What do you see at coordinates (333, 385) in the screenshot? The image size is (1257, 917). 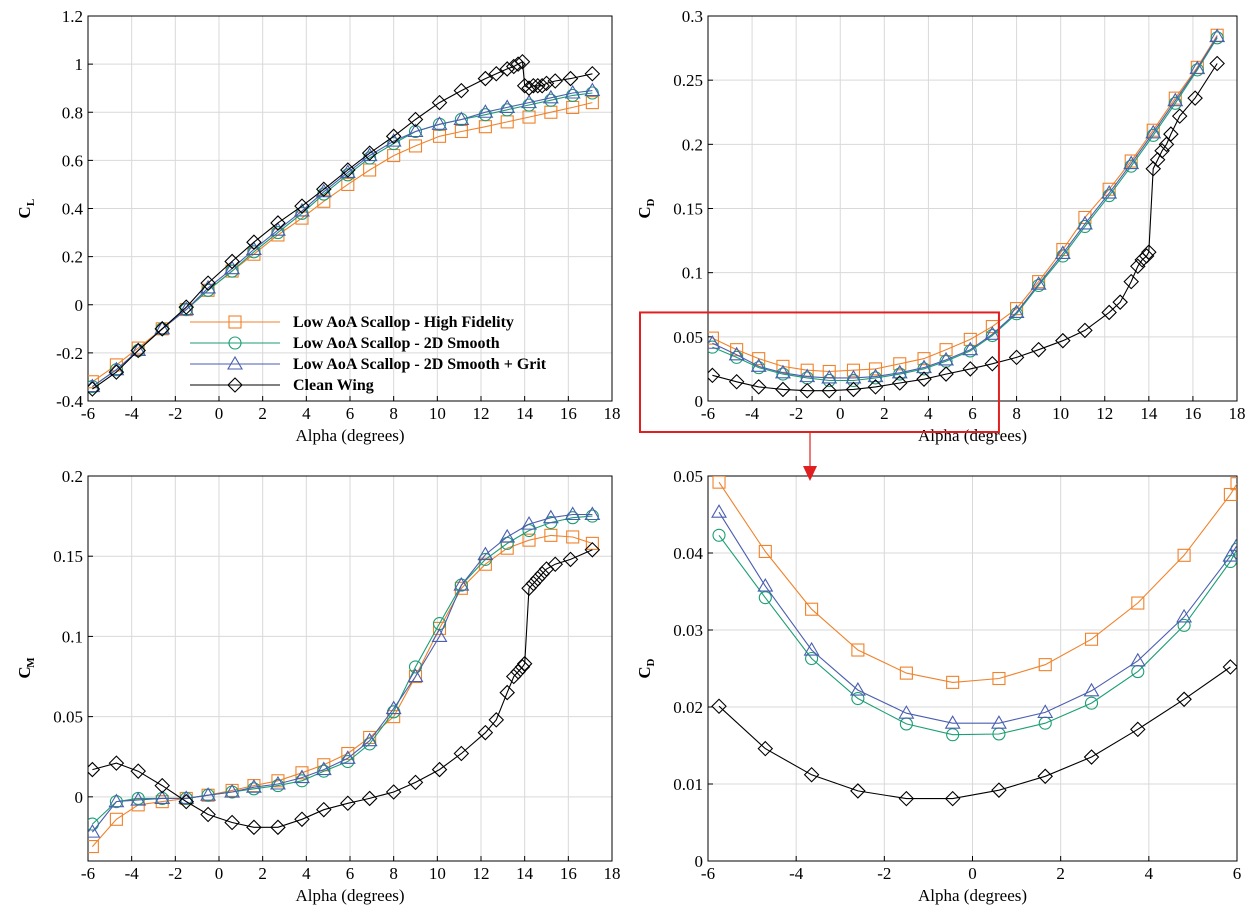 I see `legend-label: Clean Wing` at bounding box center [333, 385].